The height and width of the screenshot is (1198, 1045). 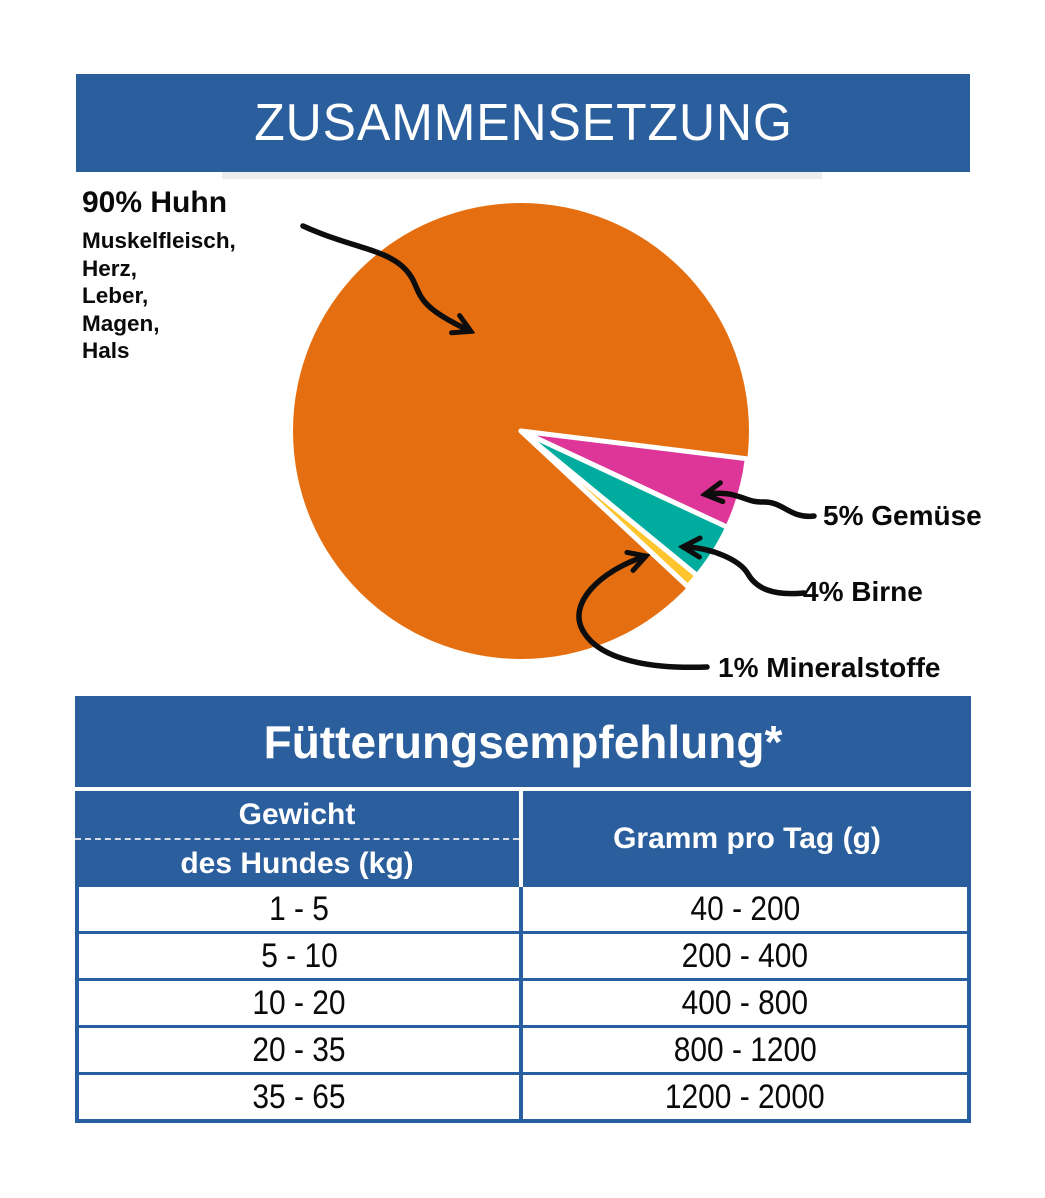 What do you see at coordinates (159, 240) in the screenshot?
I see `pie-label-huhn-line: Muskelfleisch,` at bounding box center [159, 240].